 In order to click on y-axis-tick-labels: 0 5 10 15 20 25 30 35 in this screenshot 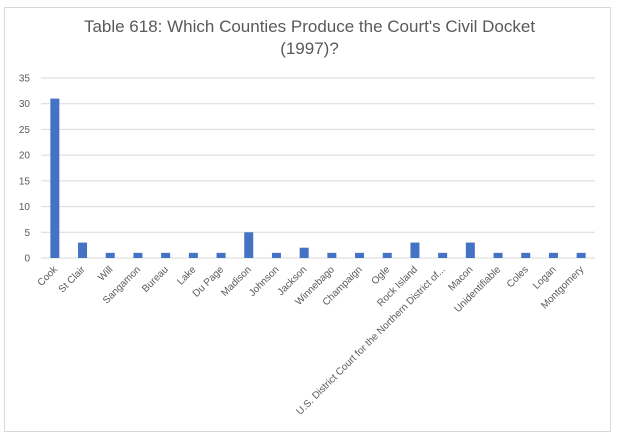, I will do `click(25, 169)`.